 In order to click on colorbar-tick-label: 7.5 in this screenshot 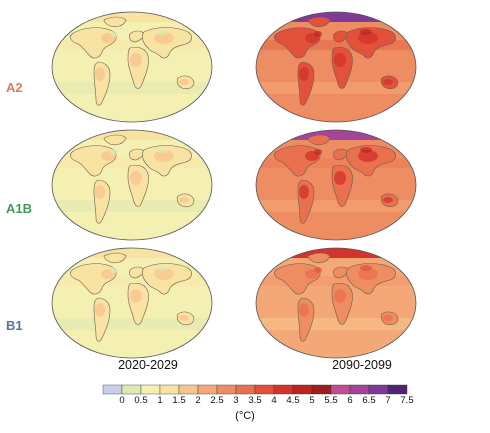, I will do `click(407, 400)`.